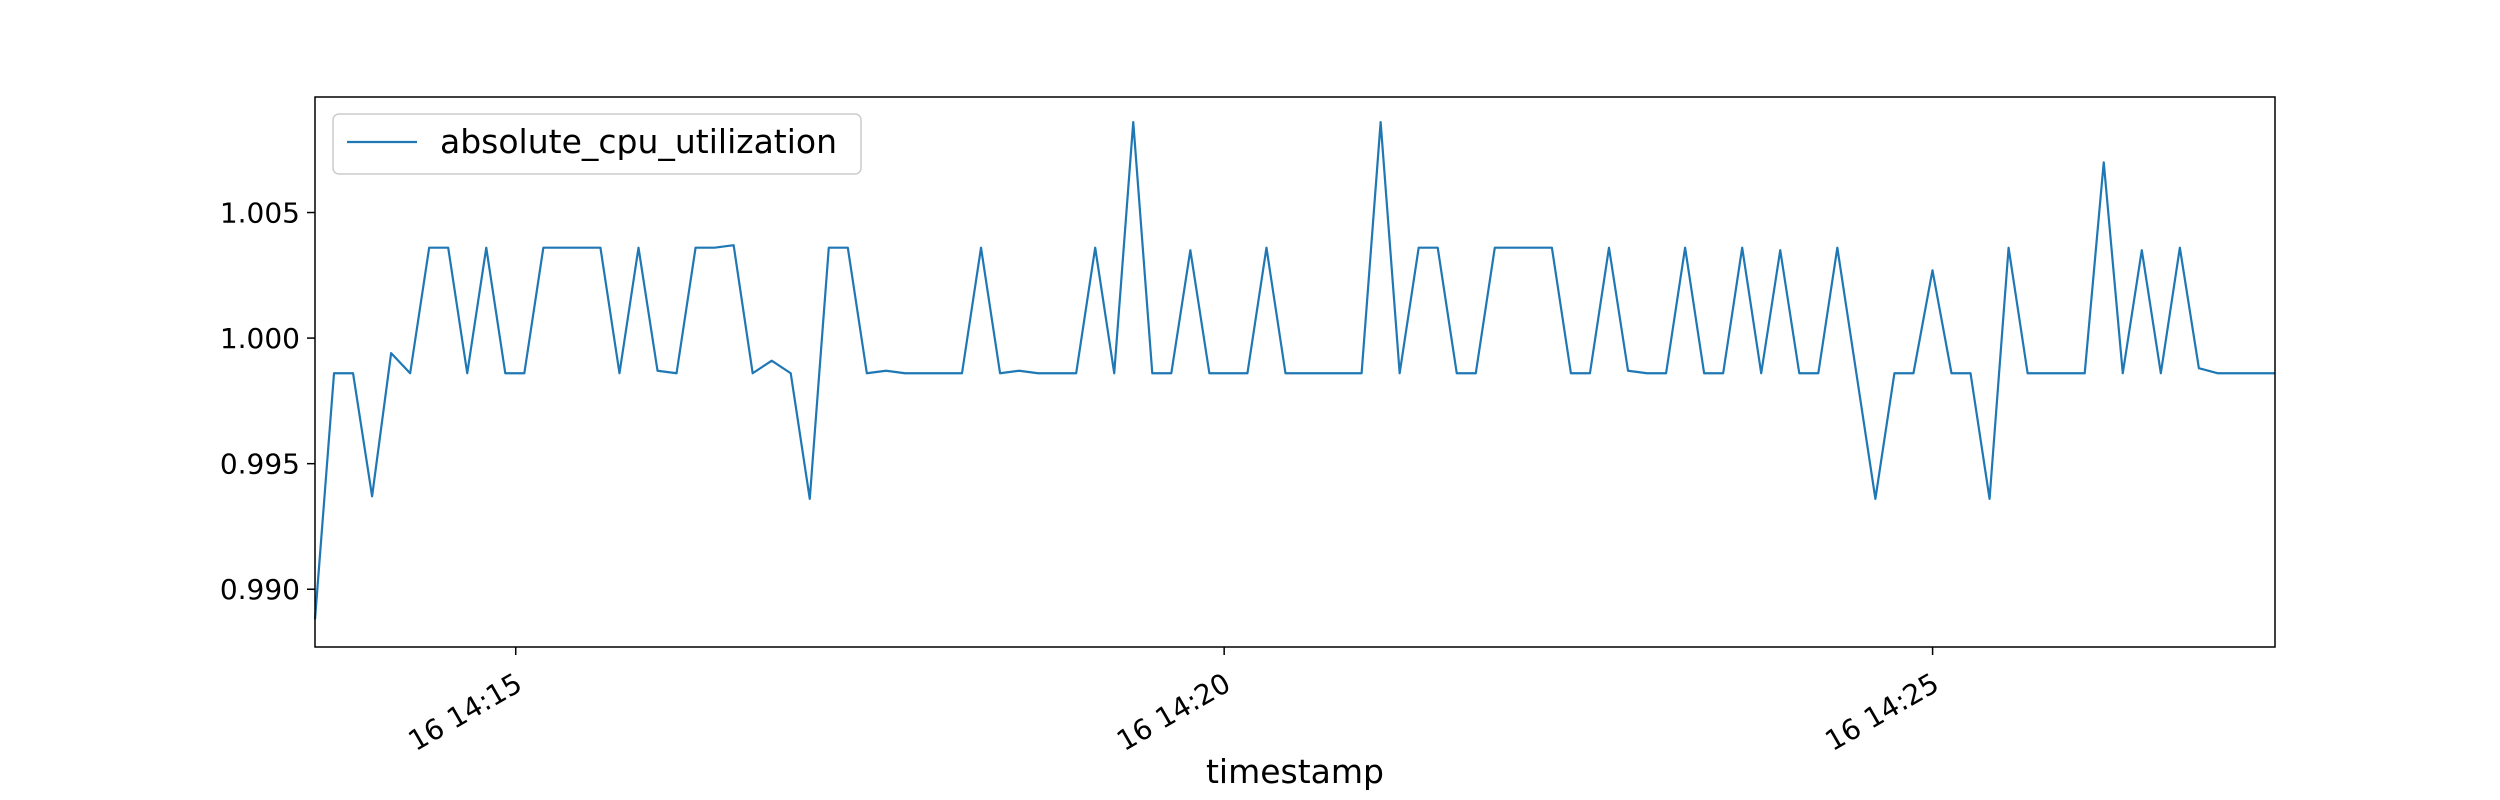  I want to click on y-axis: 0.990 0.995 1.000 1.005, so click(267, 401).